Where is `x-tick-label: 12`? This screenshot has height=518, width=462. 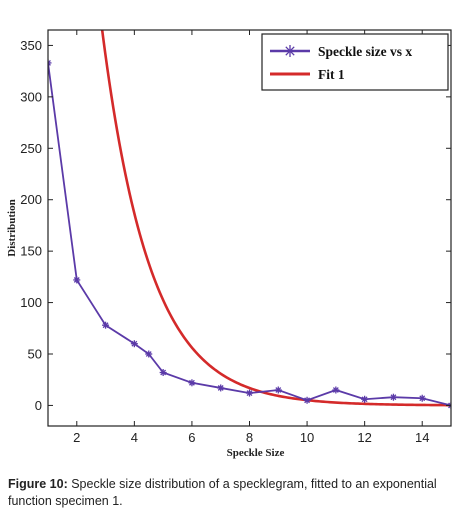 x-tick-label: 12 is located at coordinates (364, 437).